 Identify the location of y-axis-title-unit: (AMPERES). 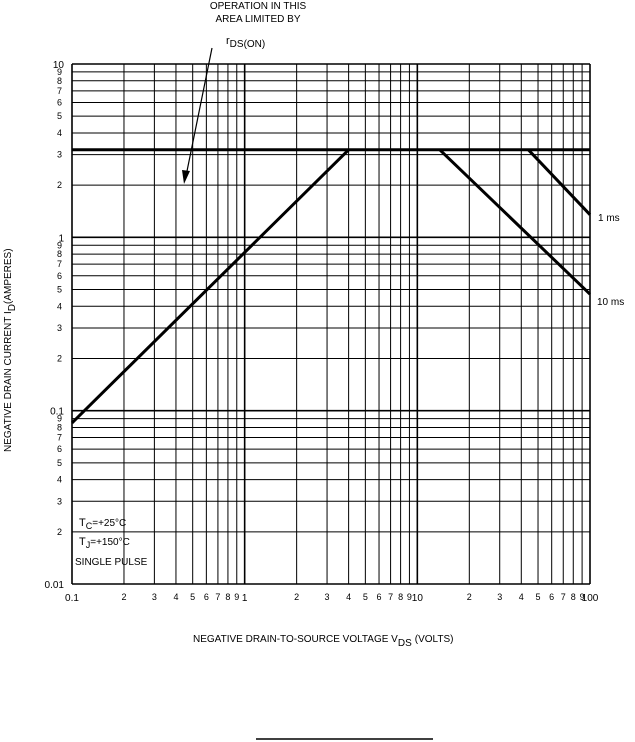
(8, 276).